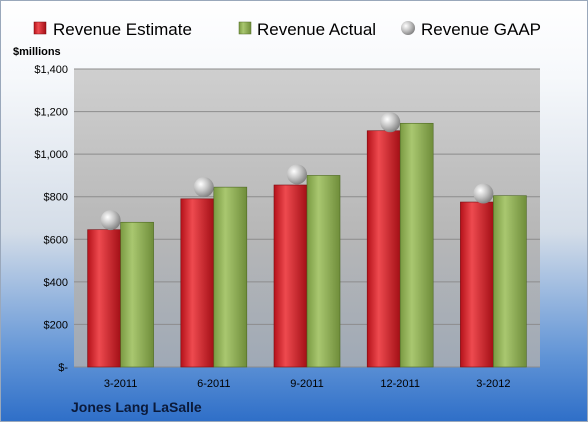  Describe the element at coordinates (493, 384) in the screenshot. I see `x-tick-label: 3-2012` at that location.